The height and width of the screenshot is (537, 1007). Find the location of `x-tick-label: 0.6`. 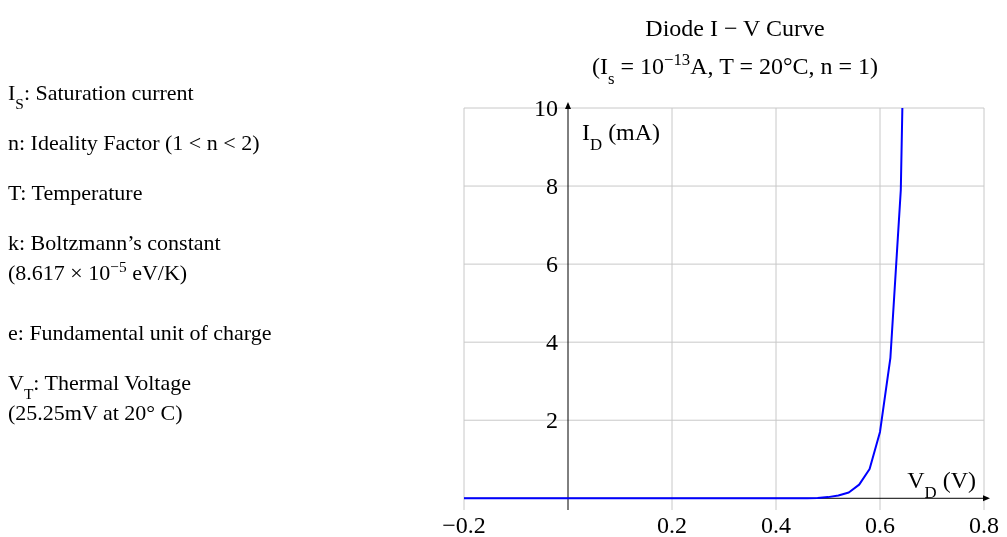

x-tick-label: 0.6 is located at coordinates (880, 524).